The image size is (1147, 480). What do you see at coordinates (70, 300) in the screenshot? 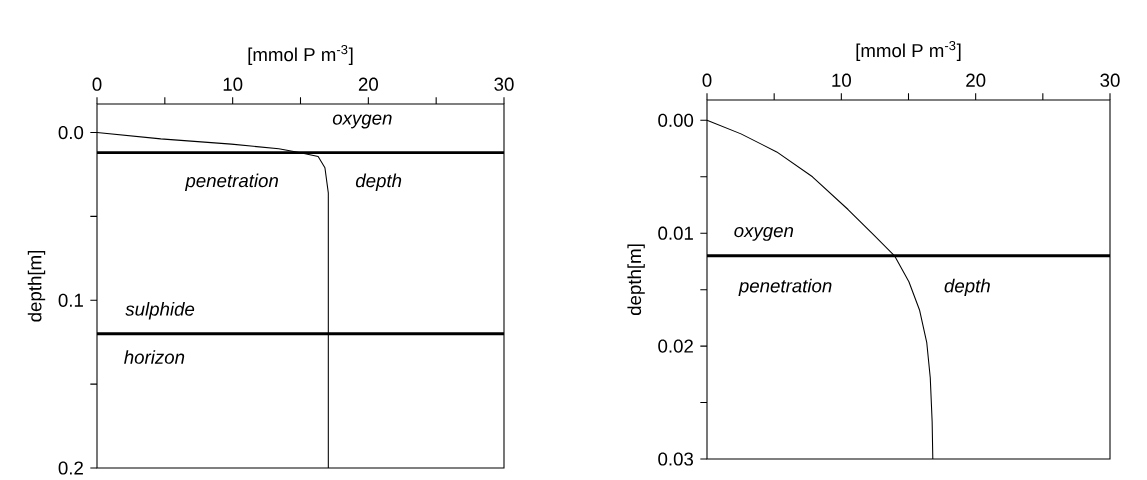
I see `y-tick-label: 0.1` at bounding box center [70, 300].